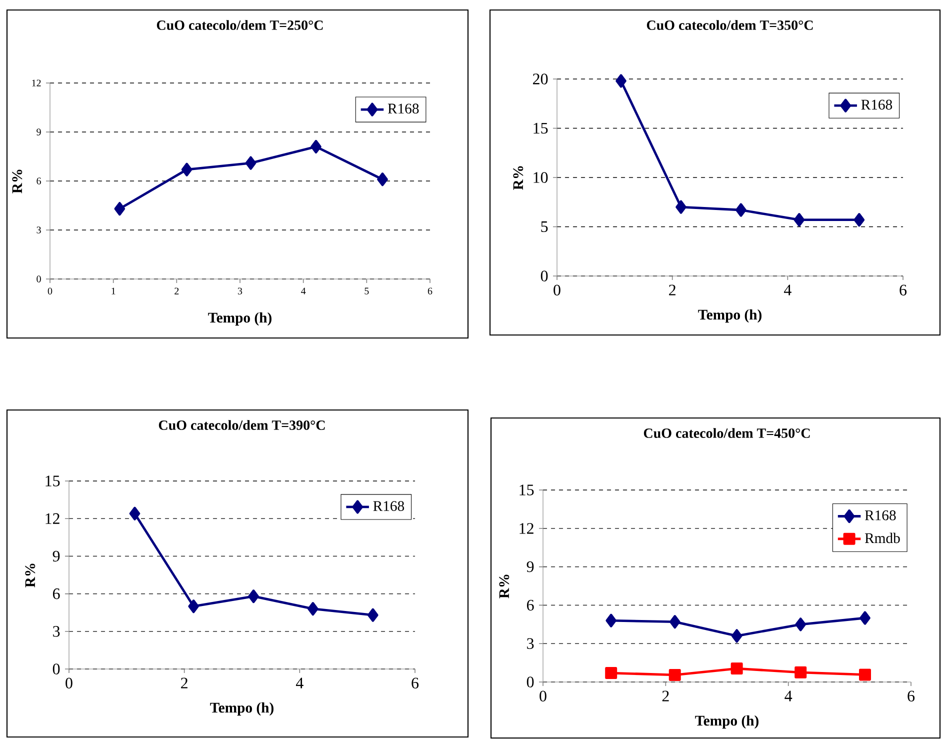 Image resolution: width=942 pixels, height=739 pixels. Describe the element at coordinates (114, 291) in the screenshot. I see `x-tick-label: 1` at that location.